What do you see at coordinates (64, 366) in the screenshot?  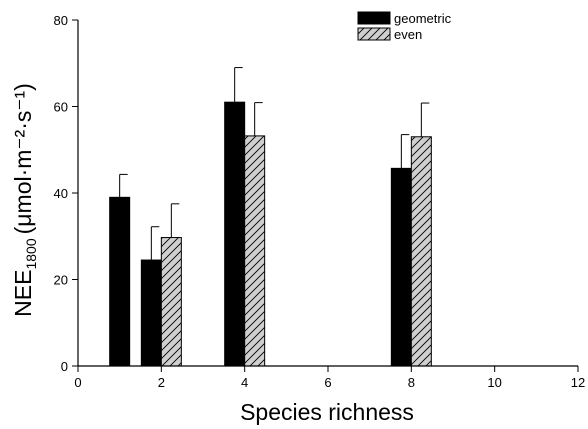 I see `y-tick-label: 0` at bounding box center [64, 366].